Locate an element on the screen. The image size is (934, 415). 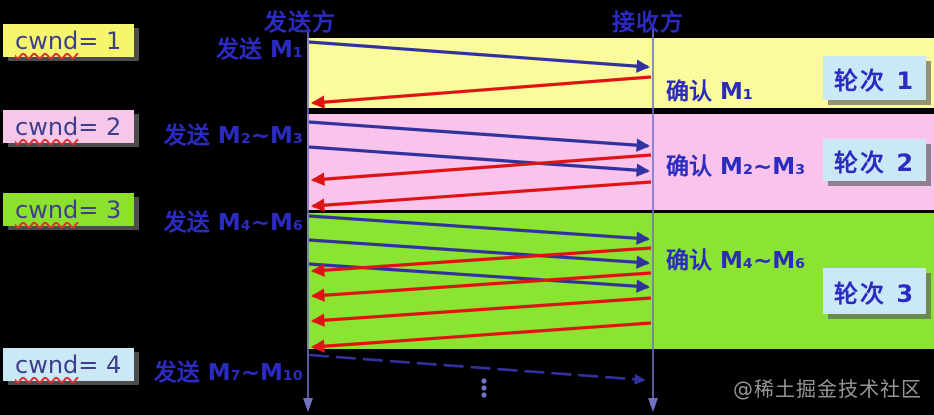
cwnd-value: = 4 is located at coordinates (100, 364).